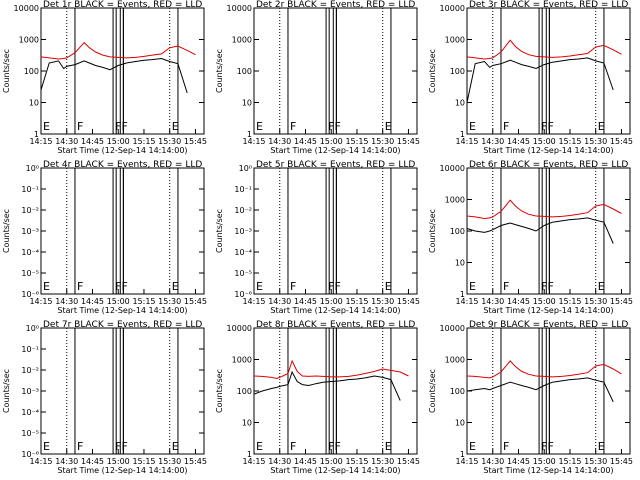 The image size is (640, 480). I want to click on panel-title: Det 2r BLACK = Events, RED = LLD, so click(335, 5).